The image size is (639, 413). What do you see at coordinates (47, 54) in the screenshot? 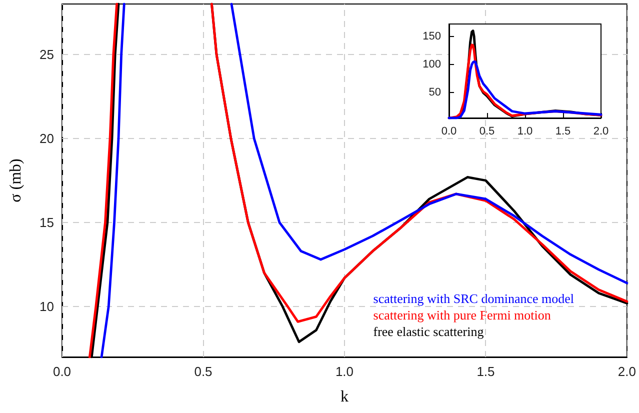
I see `y-tick-label: 25` at bounding box center [47, 54].